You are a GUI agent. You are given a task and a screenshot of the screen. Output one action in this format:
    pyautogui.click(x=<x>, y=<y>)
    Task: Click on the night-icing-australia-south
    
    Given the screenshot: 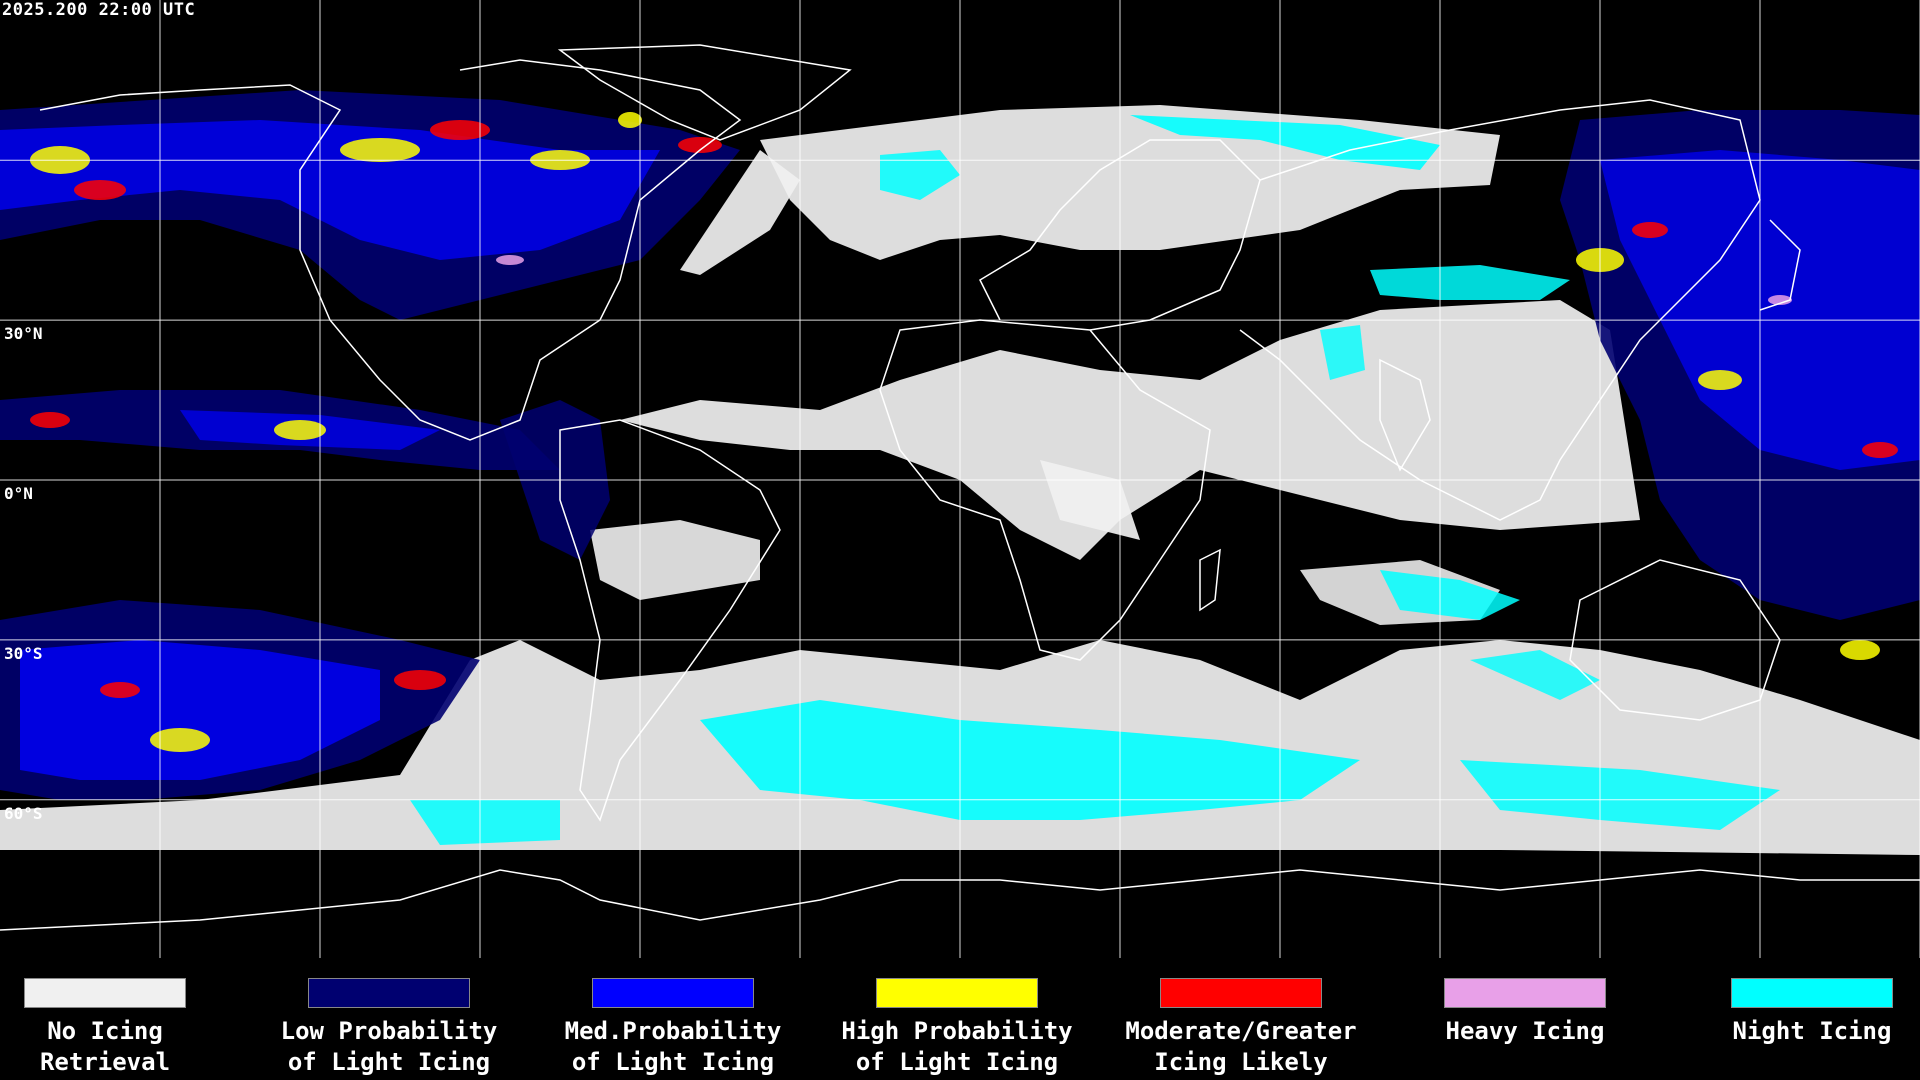 What is the action you would take?
    pyautogui.click(x=1535, y=675)
    